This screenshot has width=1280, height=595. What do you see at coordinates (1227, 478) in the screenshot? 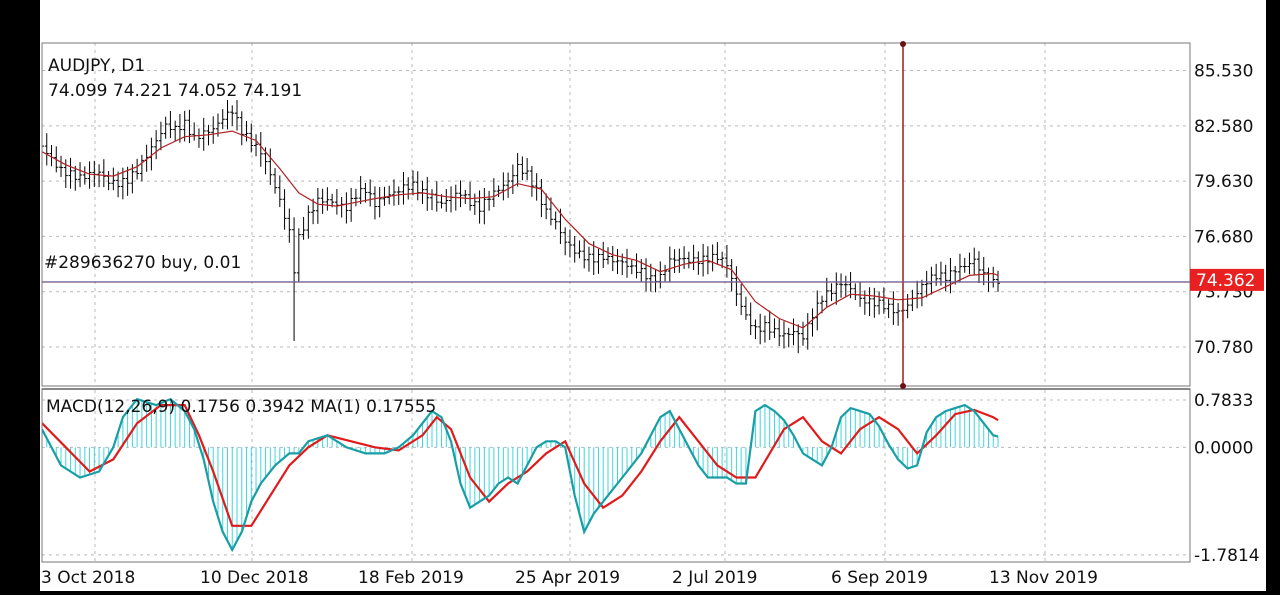
I see `macd-axis: 0.7833 0.0000 -1.7814` at bounding box center [1227, 478].